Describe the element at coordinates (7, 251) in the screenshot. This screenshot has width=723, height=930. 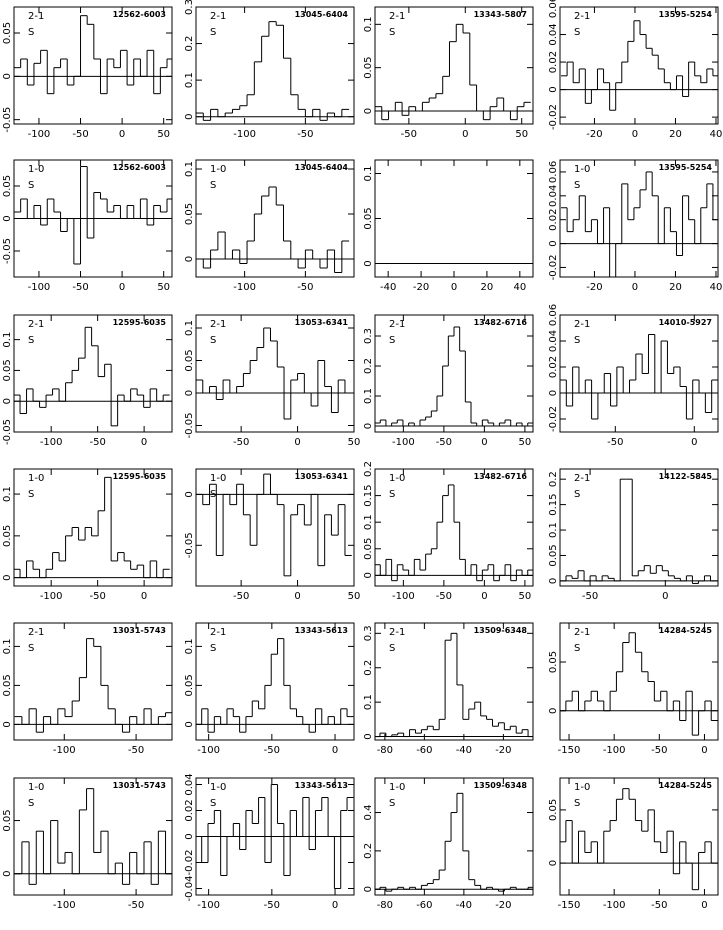
I see `y-tick-label: -0.05` at that location.